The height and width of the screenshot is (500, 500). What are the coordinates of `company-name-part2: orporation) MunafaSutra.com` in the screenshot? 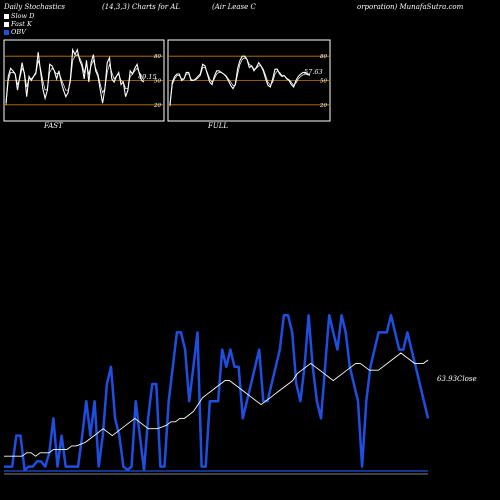 It's located at (410, 7).